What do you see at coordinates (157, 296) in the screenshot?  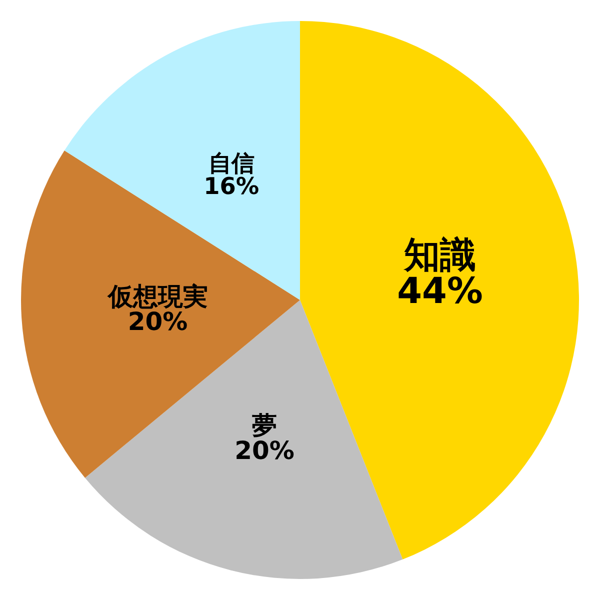 I see `slice-label: 仮想現実` at bounding box center [157, 296].